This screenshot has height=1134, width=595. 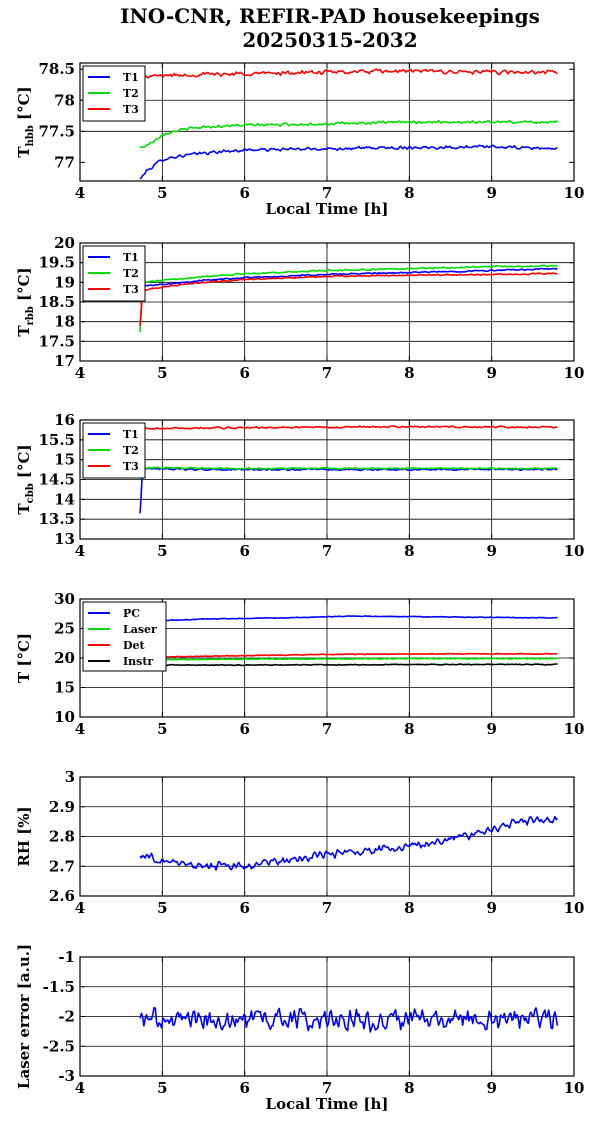 I want to click on y-tick-label: 30, so click(x=64, y=599).